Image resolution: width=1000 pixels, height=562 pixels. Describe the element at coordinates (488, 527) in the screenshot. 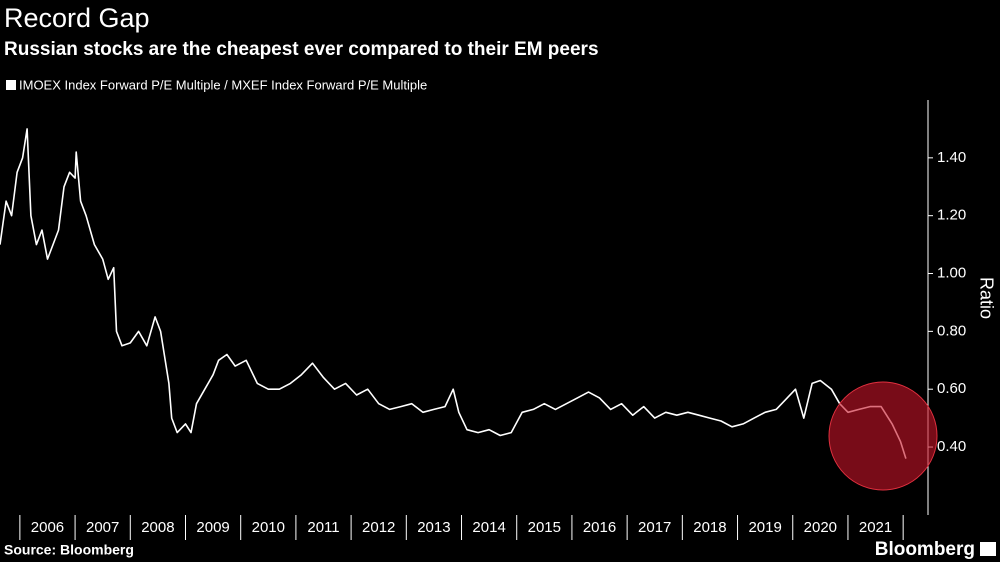

I see `x-tick-label: 2014` at that location.